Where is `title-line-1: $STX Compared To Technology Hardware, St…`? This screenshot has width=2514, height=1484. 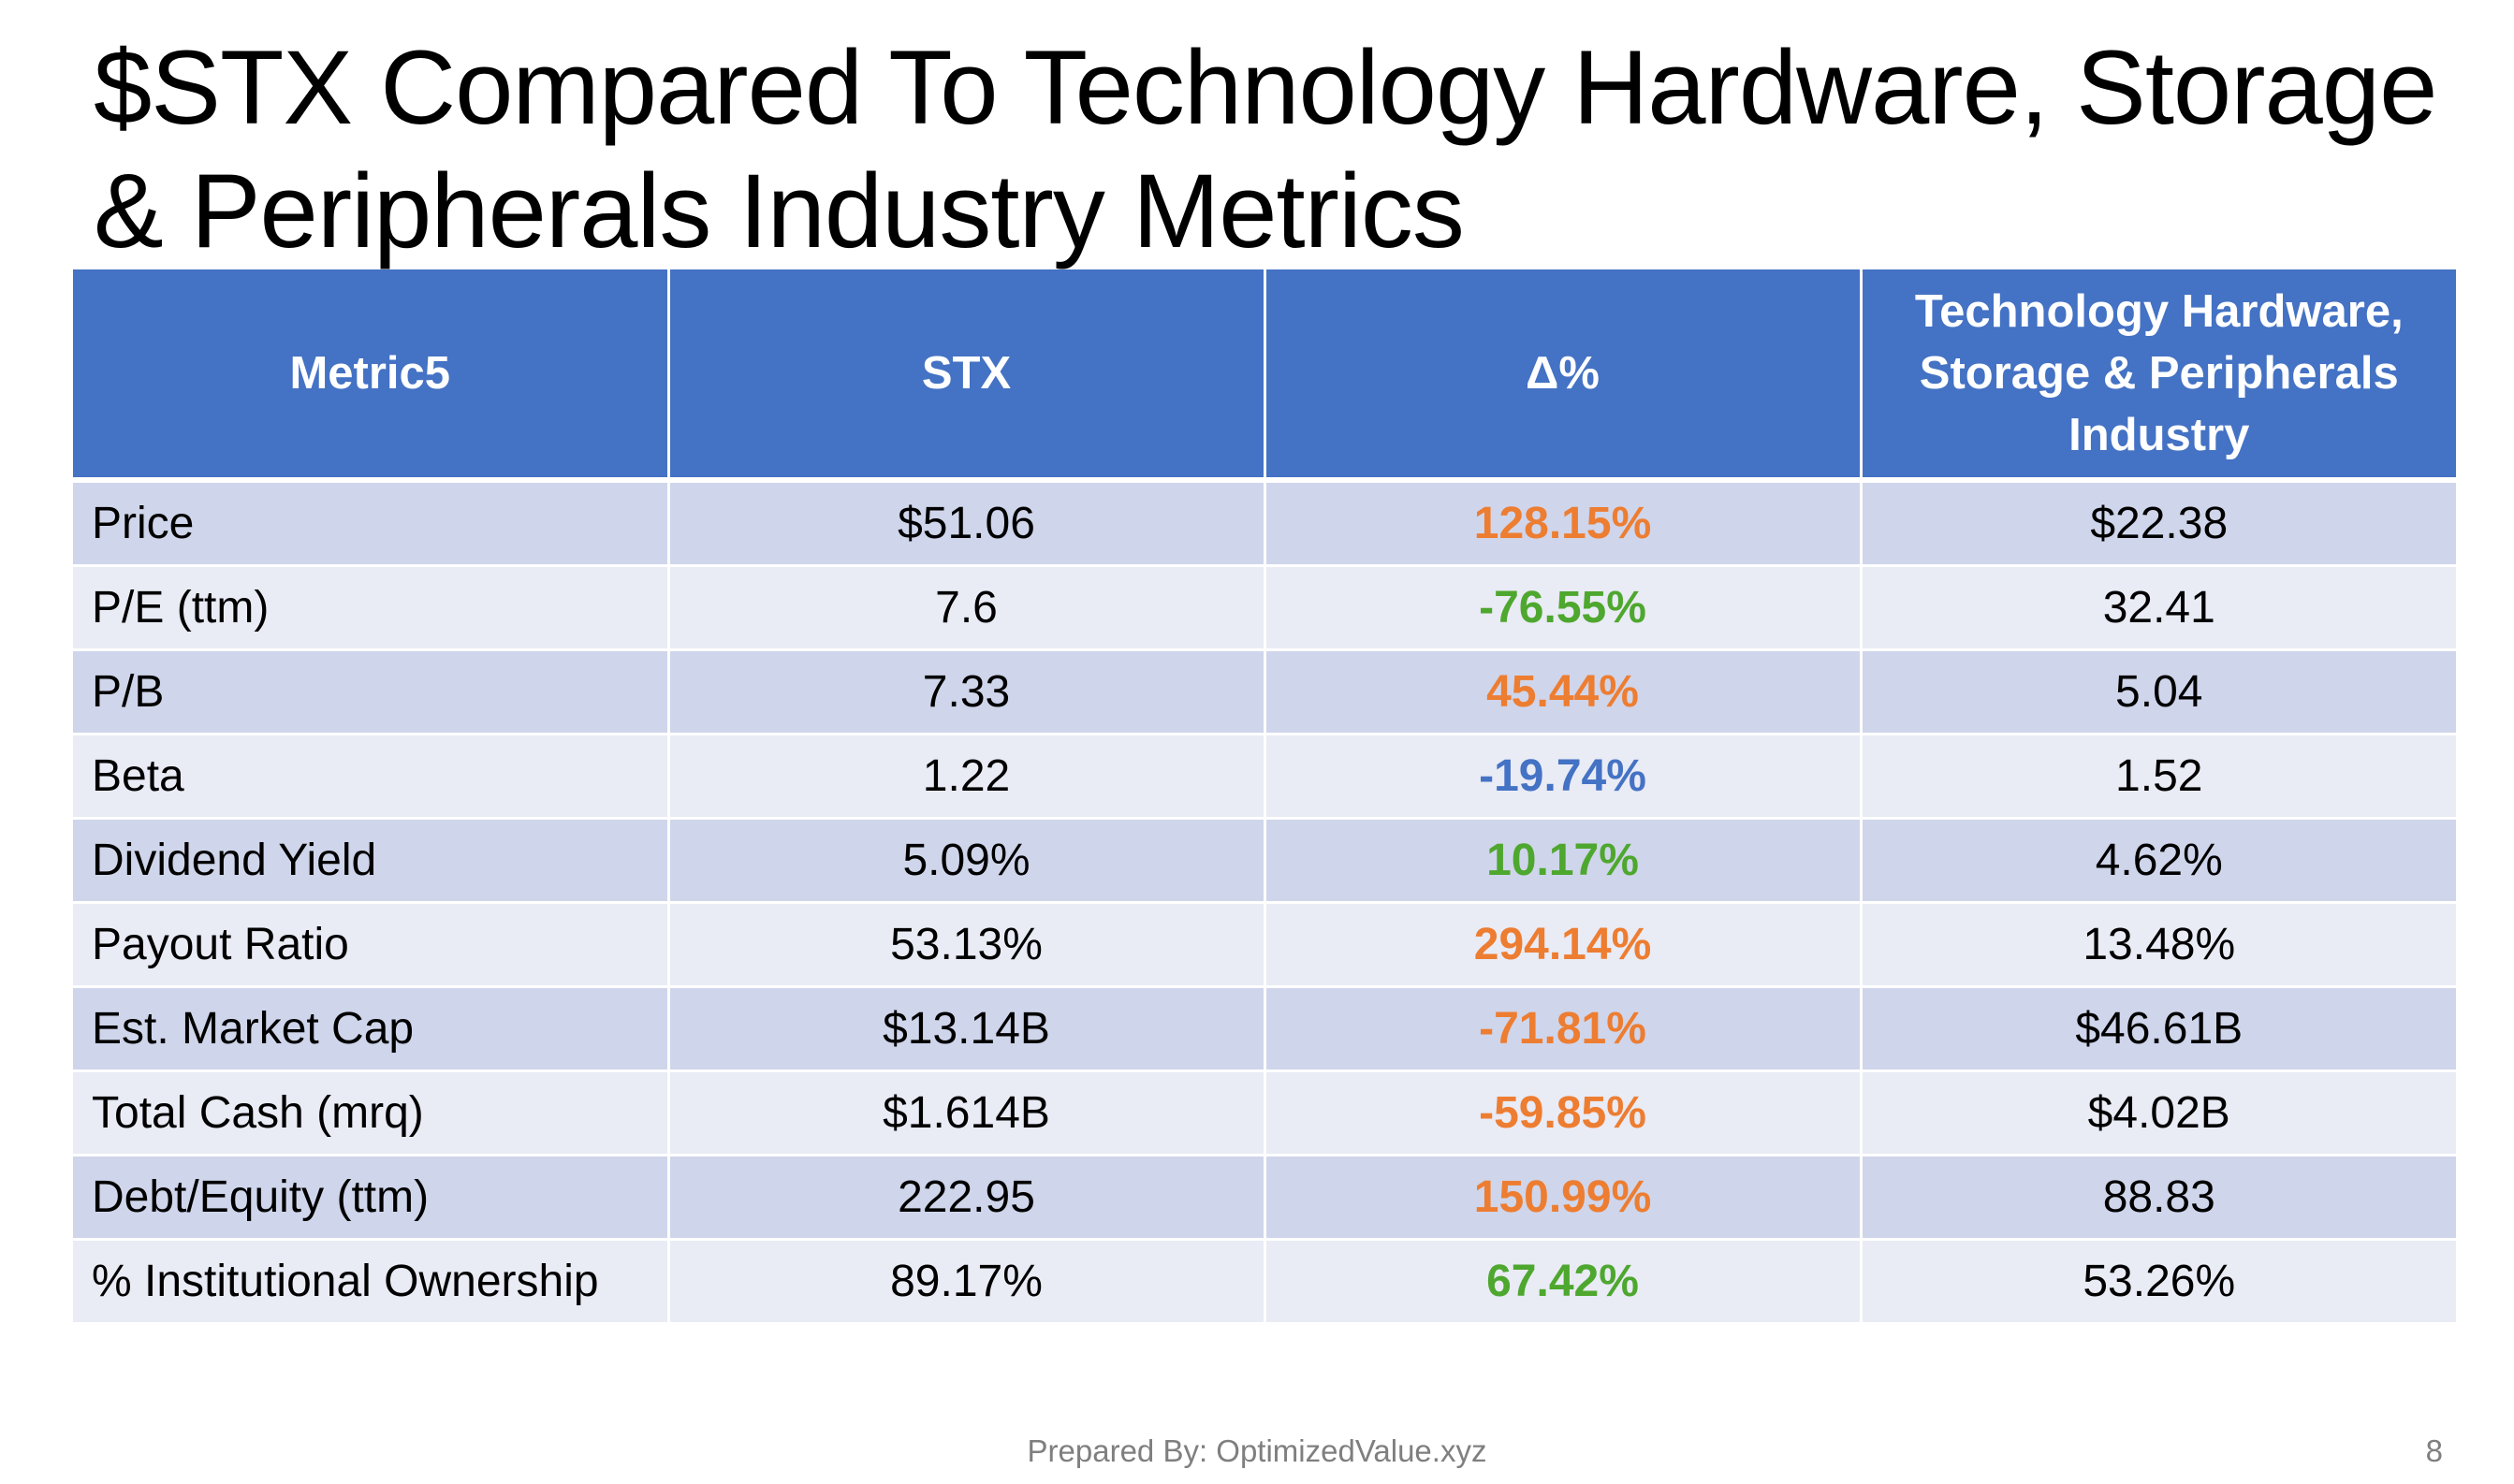 title-line-1: $STX Compared To Technology Hardware, St… is located at coordinates (1265, 87).